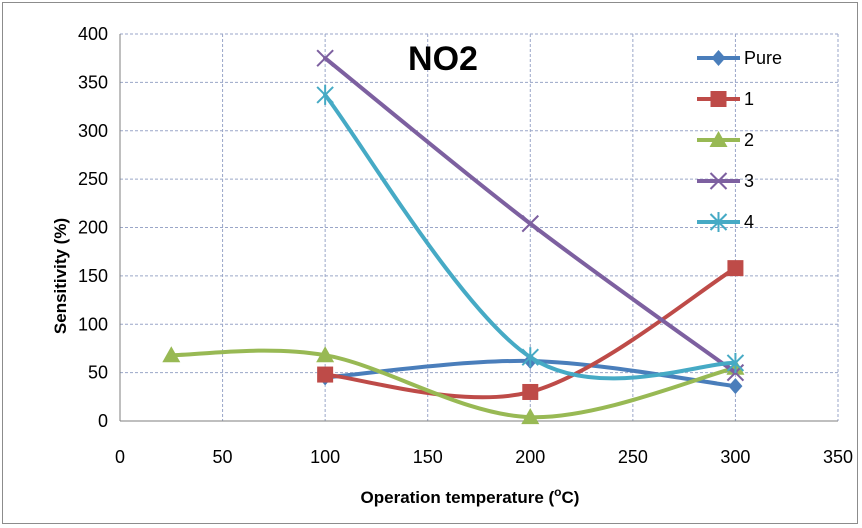 Image resolution: width=862 pixels, height=528 pixels. I want to click on x-tick-label: 150, so click(428, 457).